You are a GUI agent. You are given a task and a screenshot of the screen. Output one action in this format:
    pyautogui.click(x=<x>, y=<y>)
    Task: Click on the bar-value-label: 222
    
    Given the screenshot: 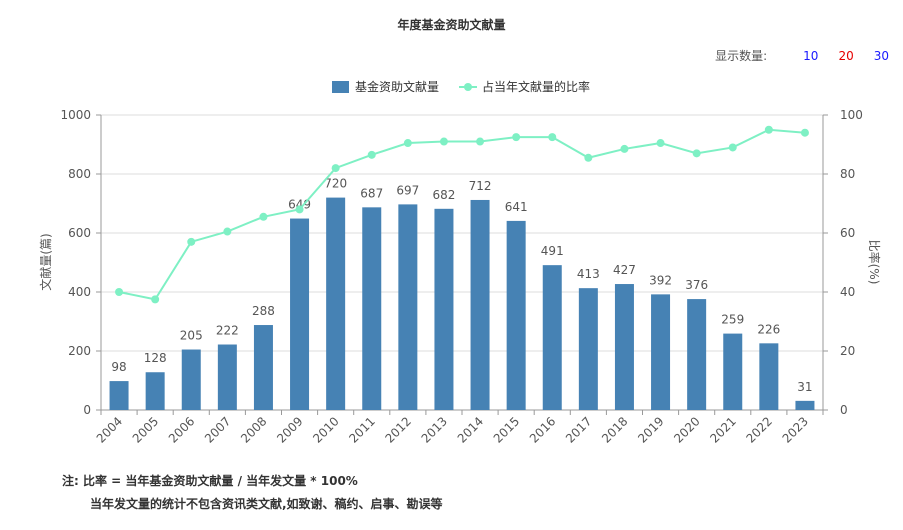 What is the action you would take?
    pyautogui.click(x=227, y=331)
    